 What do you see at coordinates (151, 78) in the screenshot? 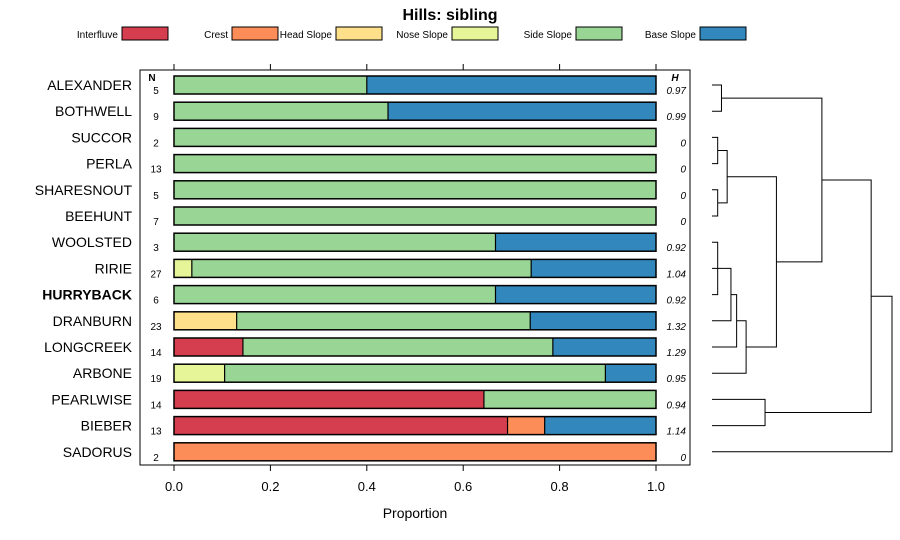
I see `n-column-header: N` at bounding box center [151, 78].